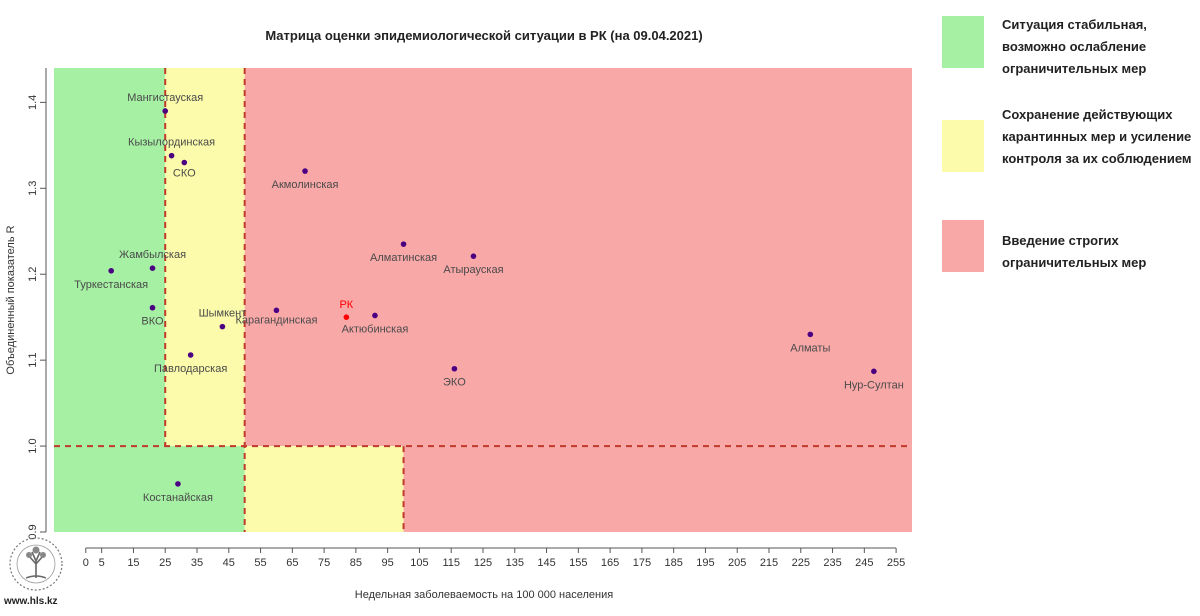 The width and height of the screenshot is (1200, 616). I want to click on x-tick-label: 225, so click(801, 563).